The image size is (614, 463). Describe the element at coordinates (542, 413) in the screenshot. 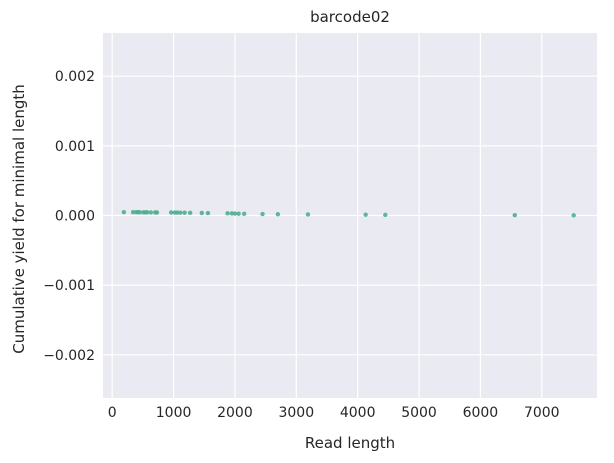

I see `x-tick-label: 7000` at that location.